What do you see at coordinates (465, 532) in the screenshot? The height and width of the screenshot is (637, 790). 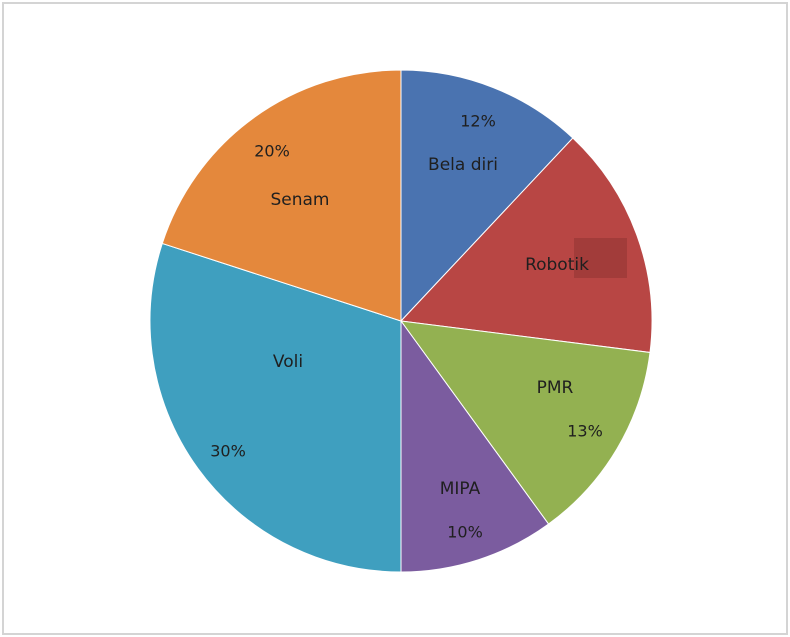 I see `value-label: 10%` at bounding box center [465, 532].